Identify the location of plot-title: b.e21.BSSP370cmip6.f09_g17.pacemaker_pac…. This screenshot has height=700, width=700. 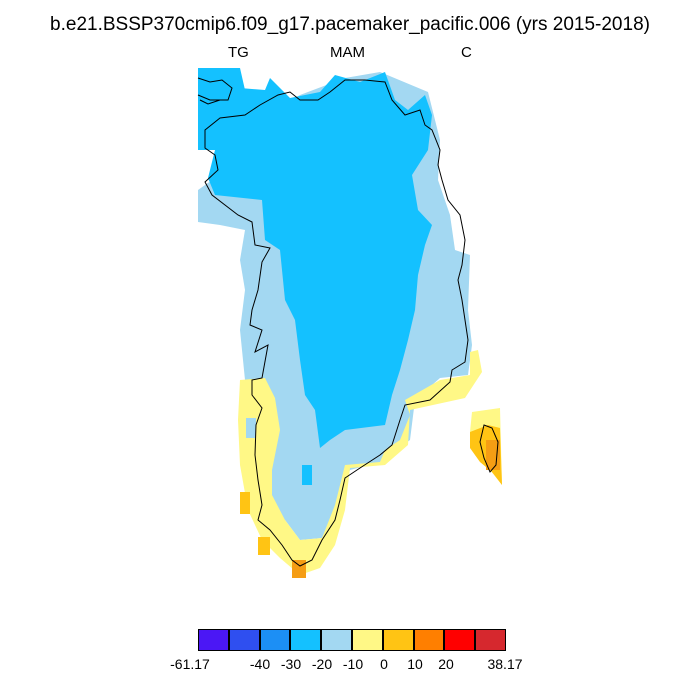
(350, 24).